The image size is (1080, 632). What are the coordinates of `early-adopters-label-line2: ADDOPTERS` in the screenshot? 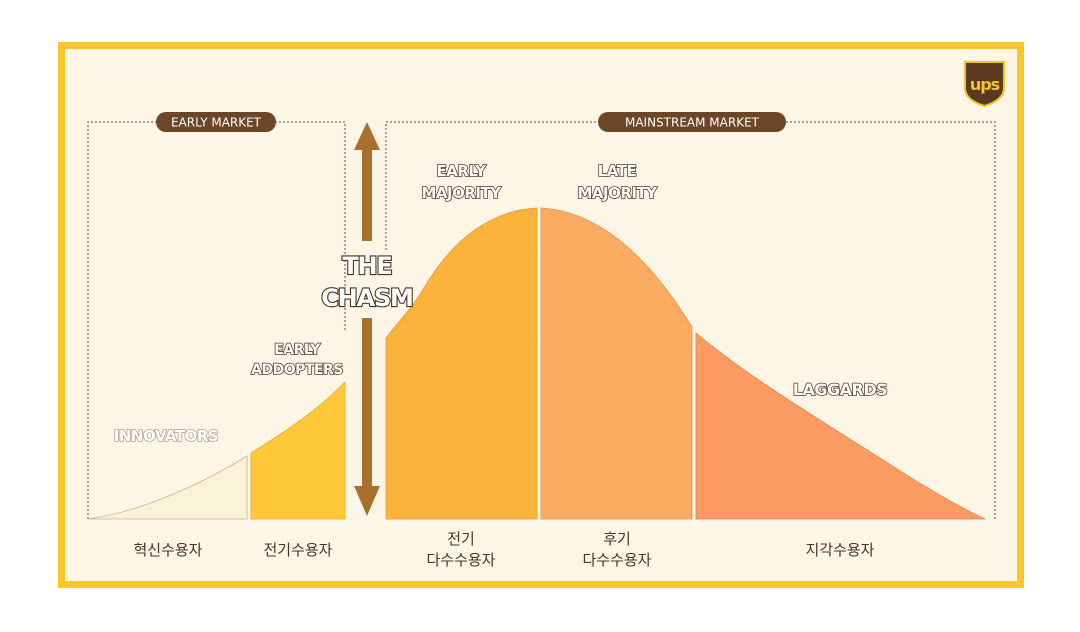 It's located at (297, 370).